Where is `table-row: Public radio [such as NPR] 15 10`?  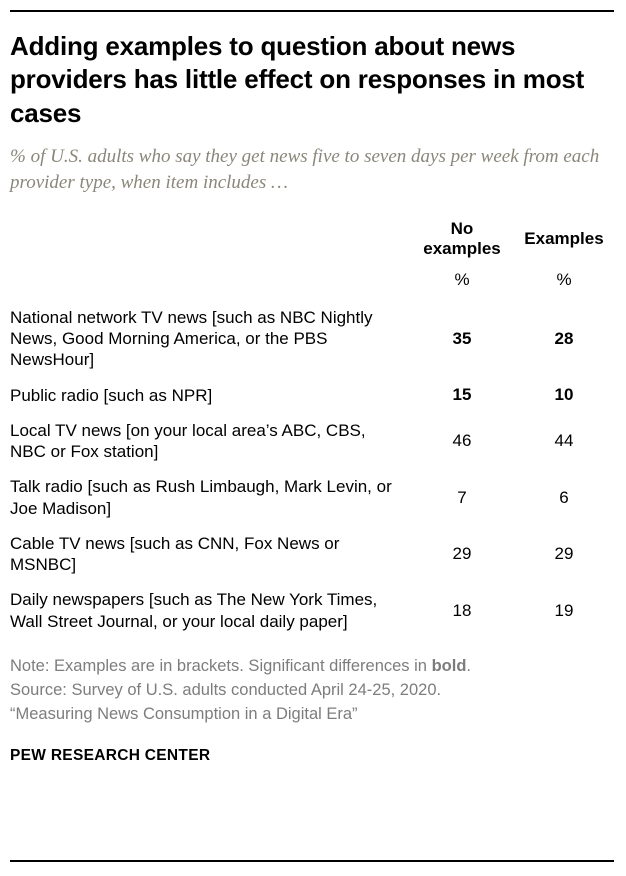
table-row: Public radio [such as NPR] 15 10 is located at coordinates (312, 395).